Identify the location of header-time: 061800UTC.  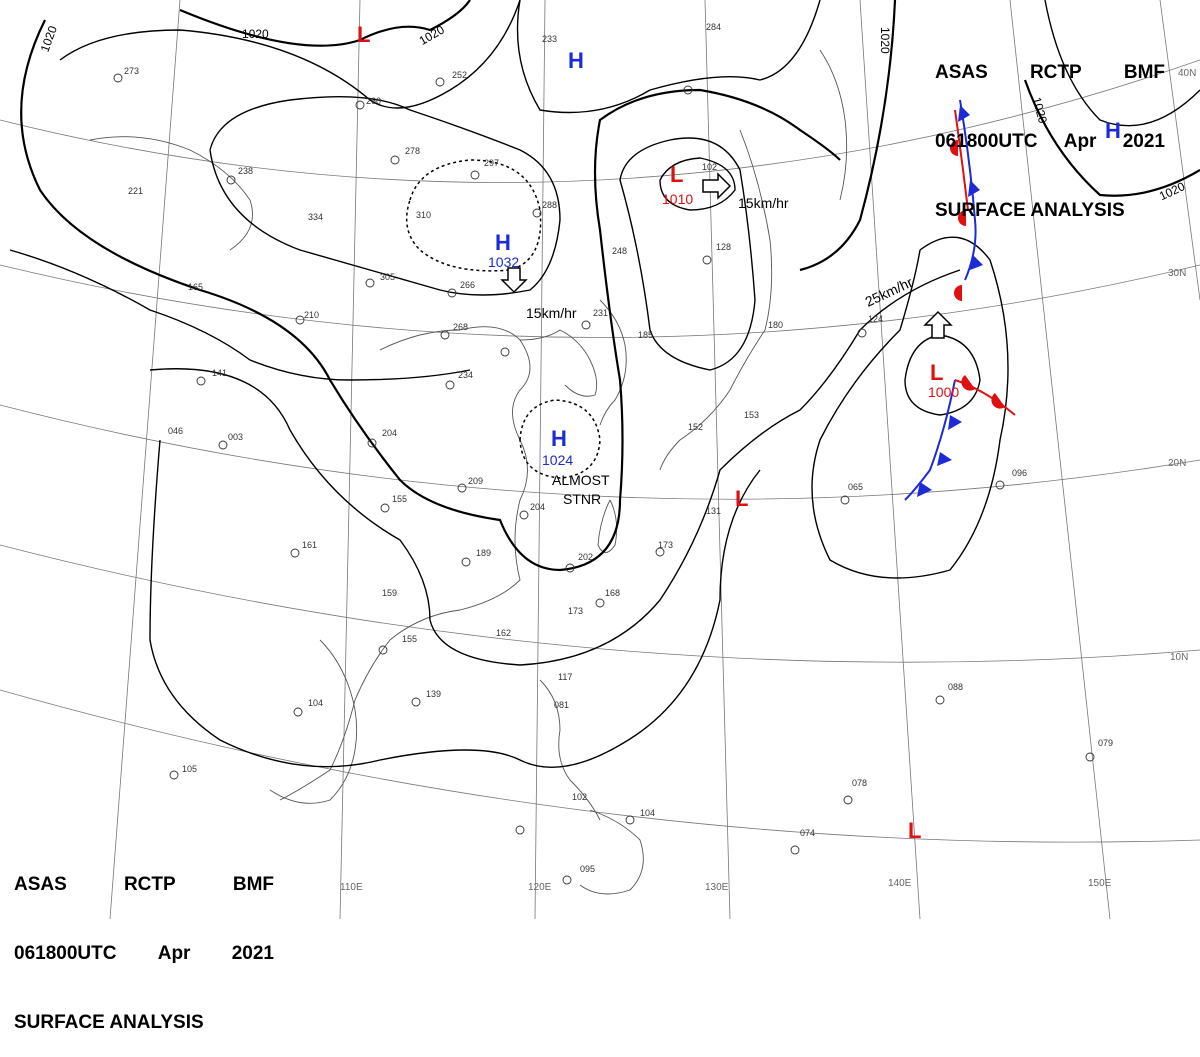
(986, 141).